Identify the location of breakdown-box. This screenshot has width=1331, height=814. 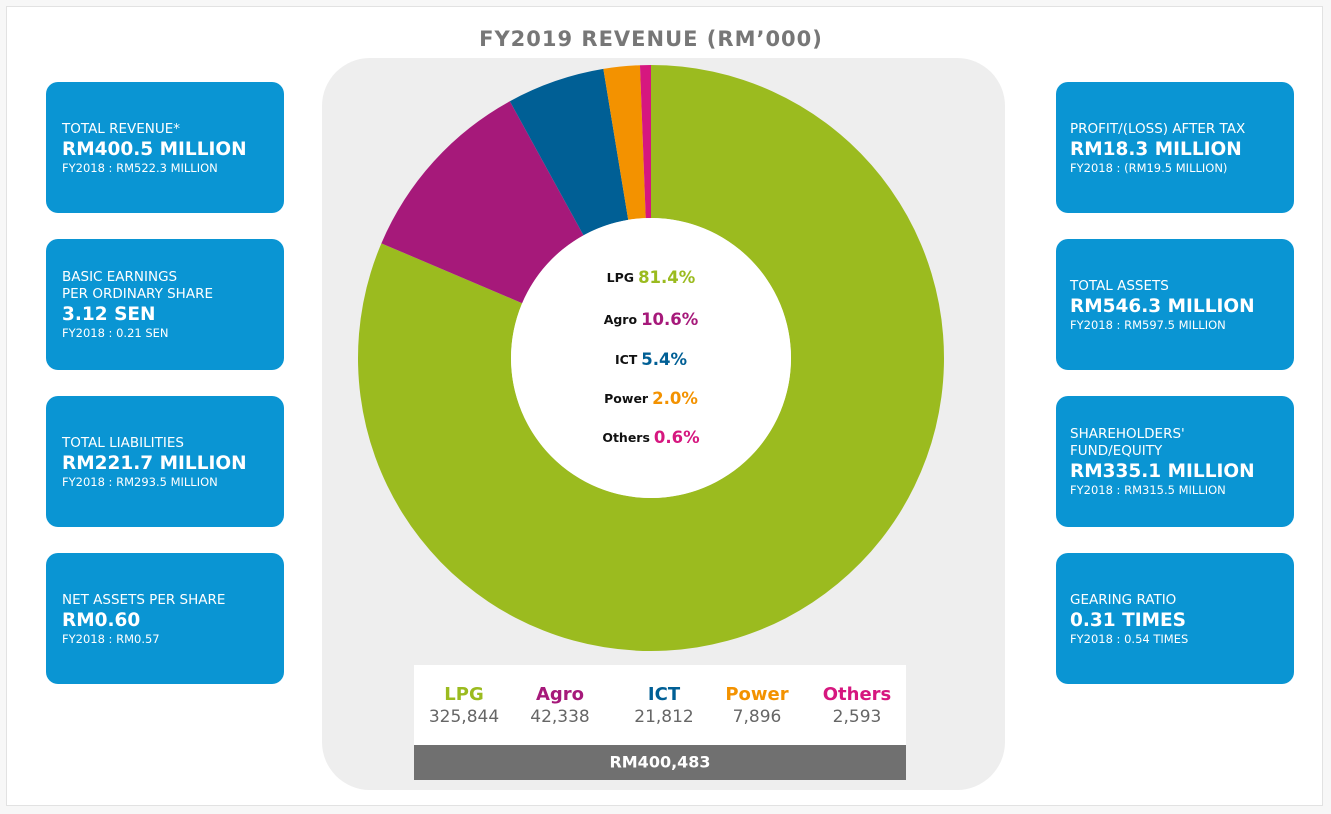
(660, 705).